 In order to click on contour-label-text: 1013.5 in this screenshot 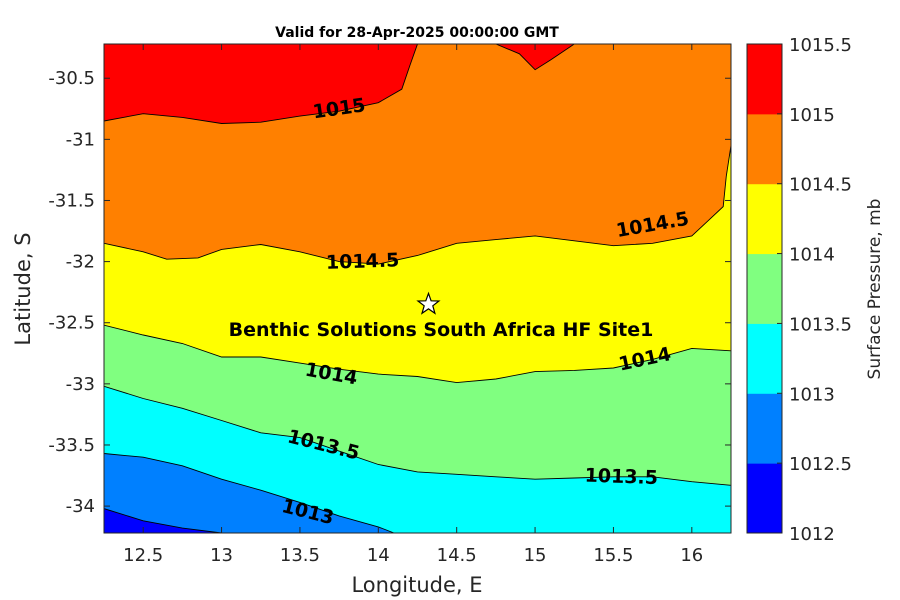, I will do `click(621, 477)`.